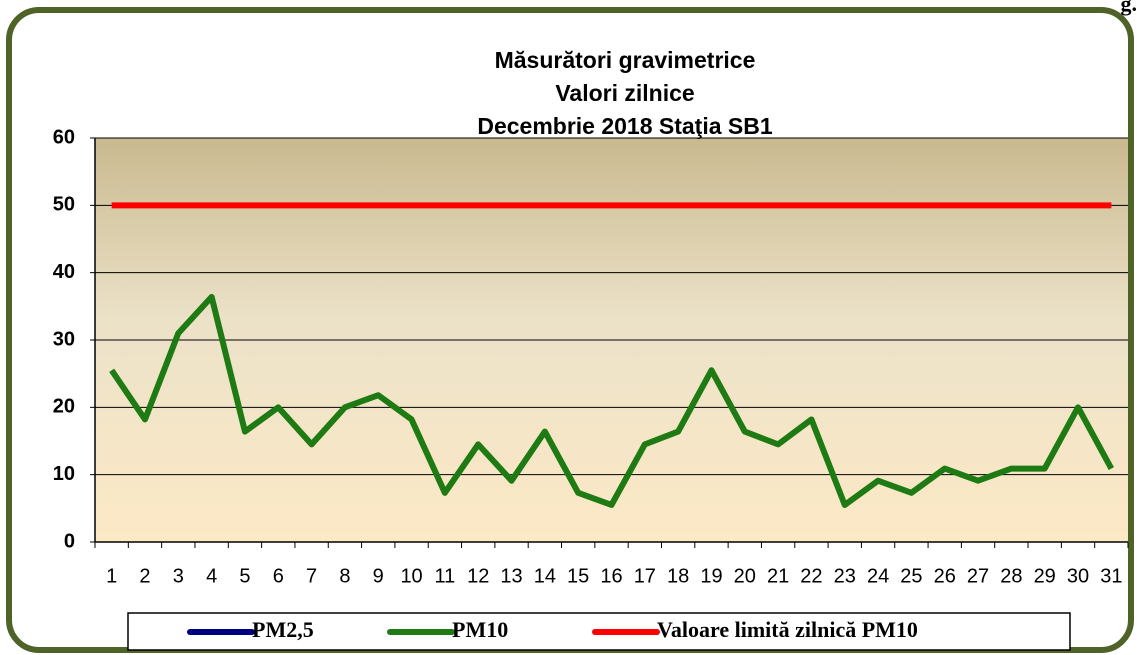 The image size is (1137, 655). What do you see at coordinates (64, 205) in the screenshot?
I see `y-tick-label: 50` at bounding box center [64, 205].